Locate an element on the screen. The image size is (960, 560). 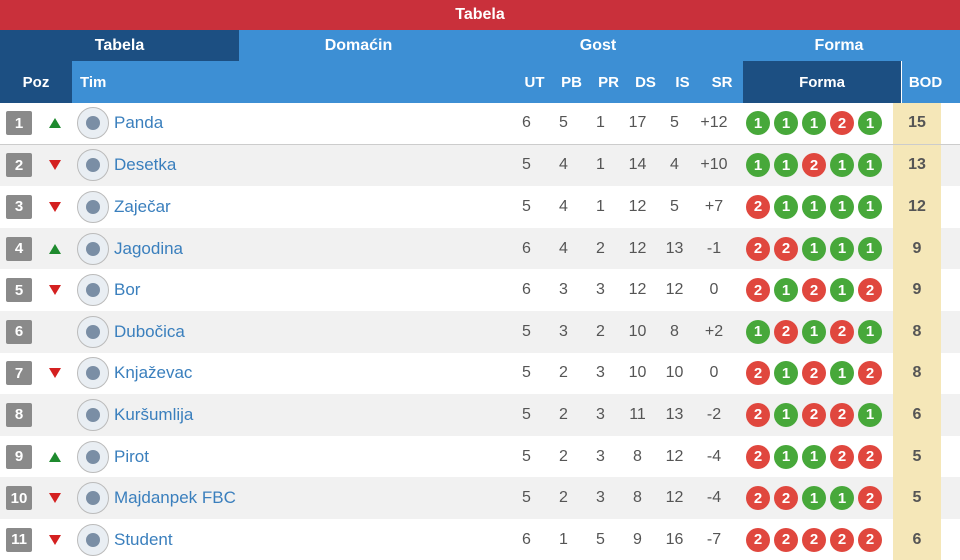
trend-cell is located at coordinates (55, 374).